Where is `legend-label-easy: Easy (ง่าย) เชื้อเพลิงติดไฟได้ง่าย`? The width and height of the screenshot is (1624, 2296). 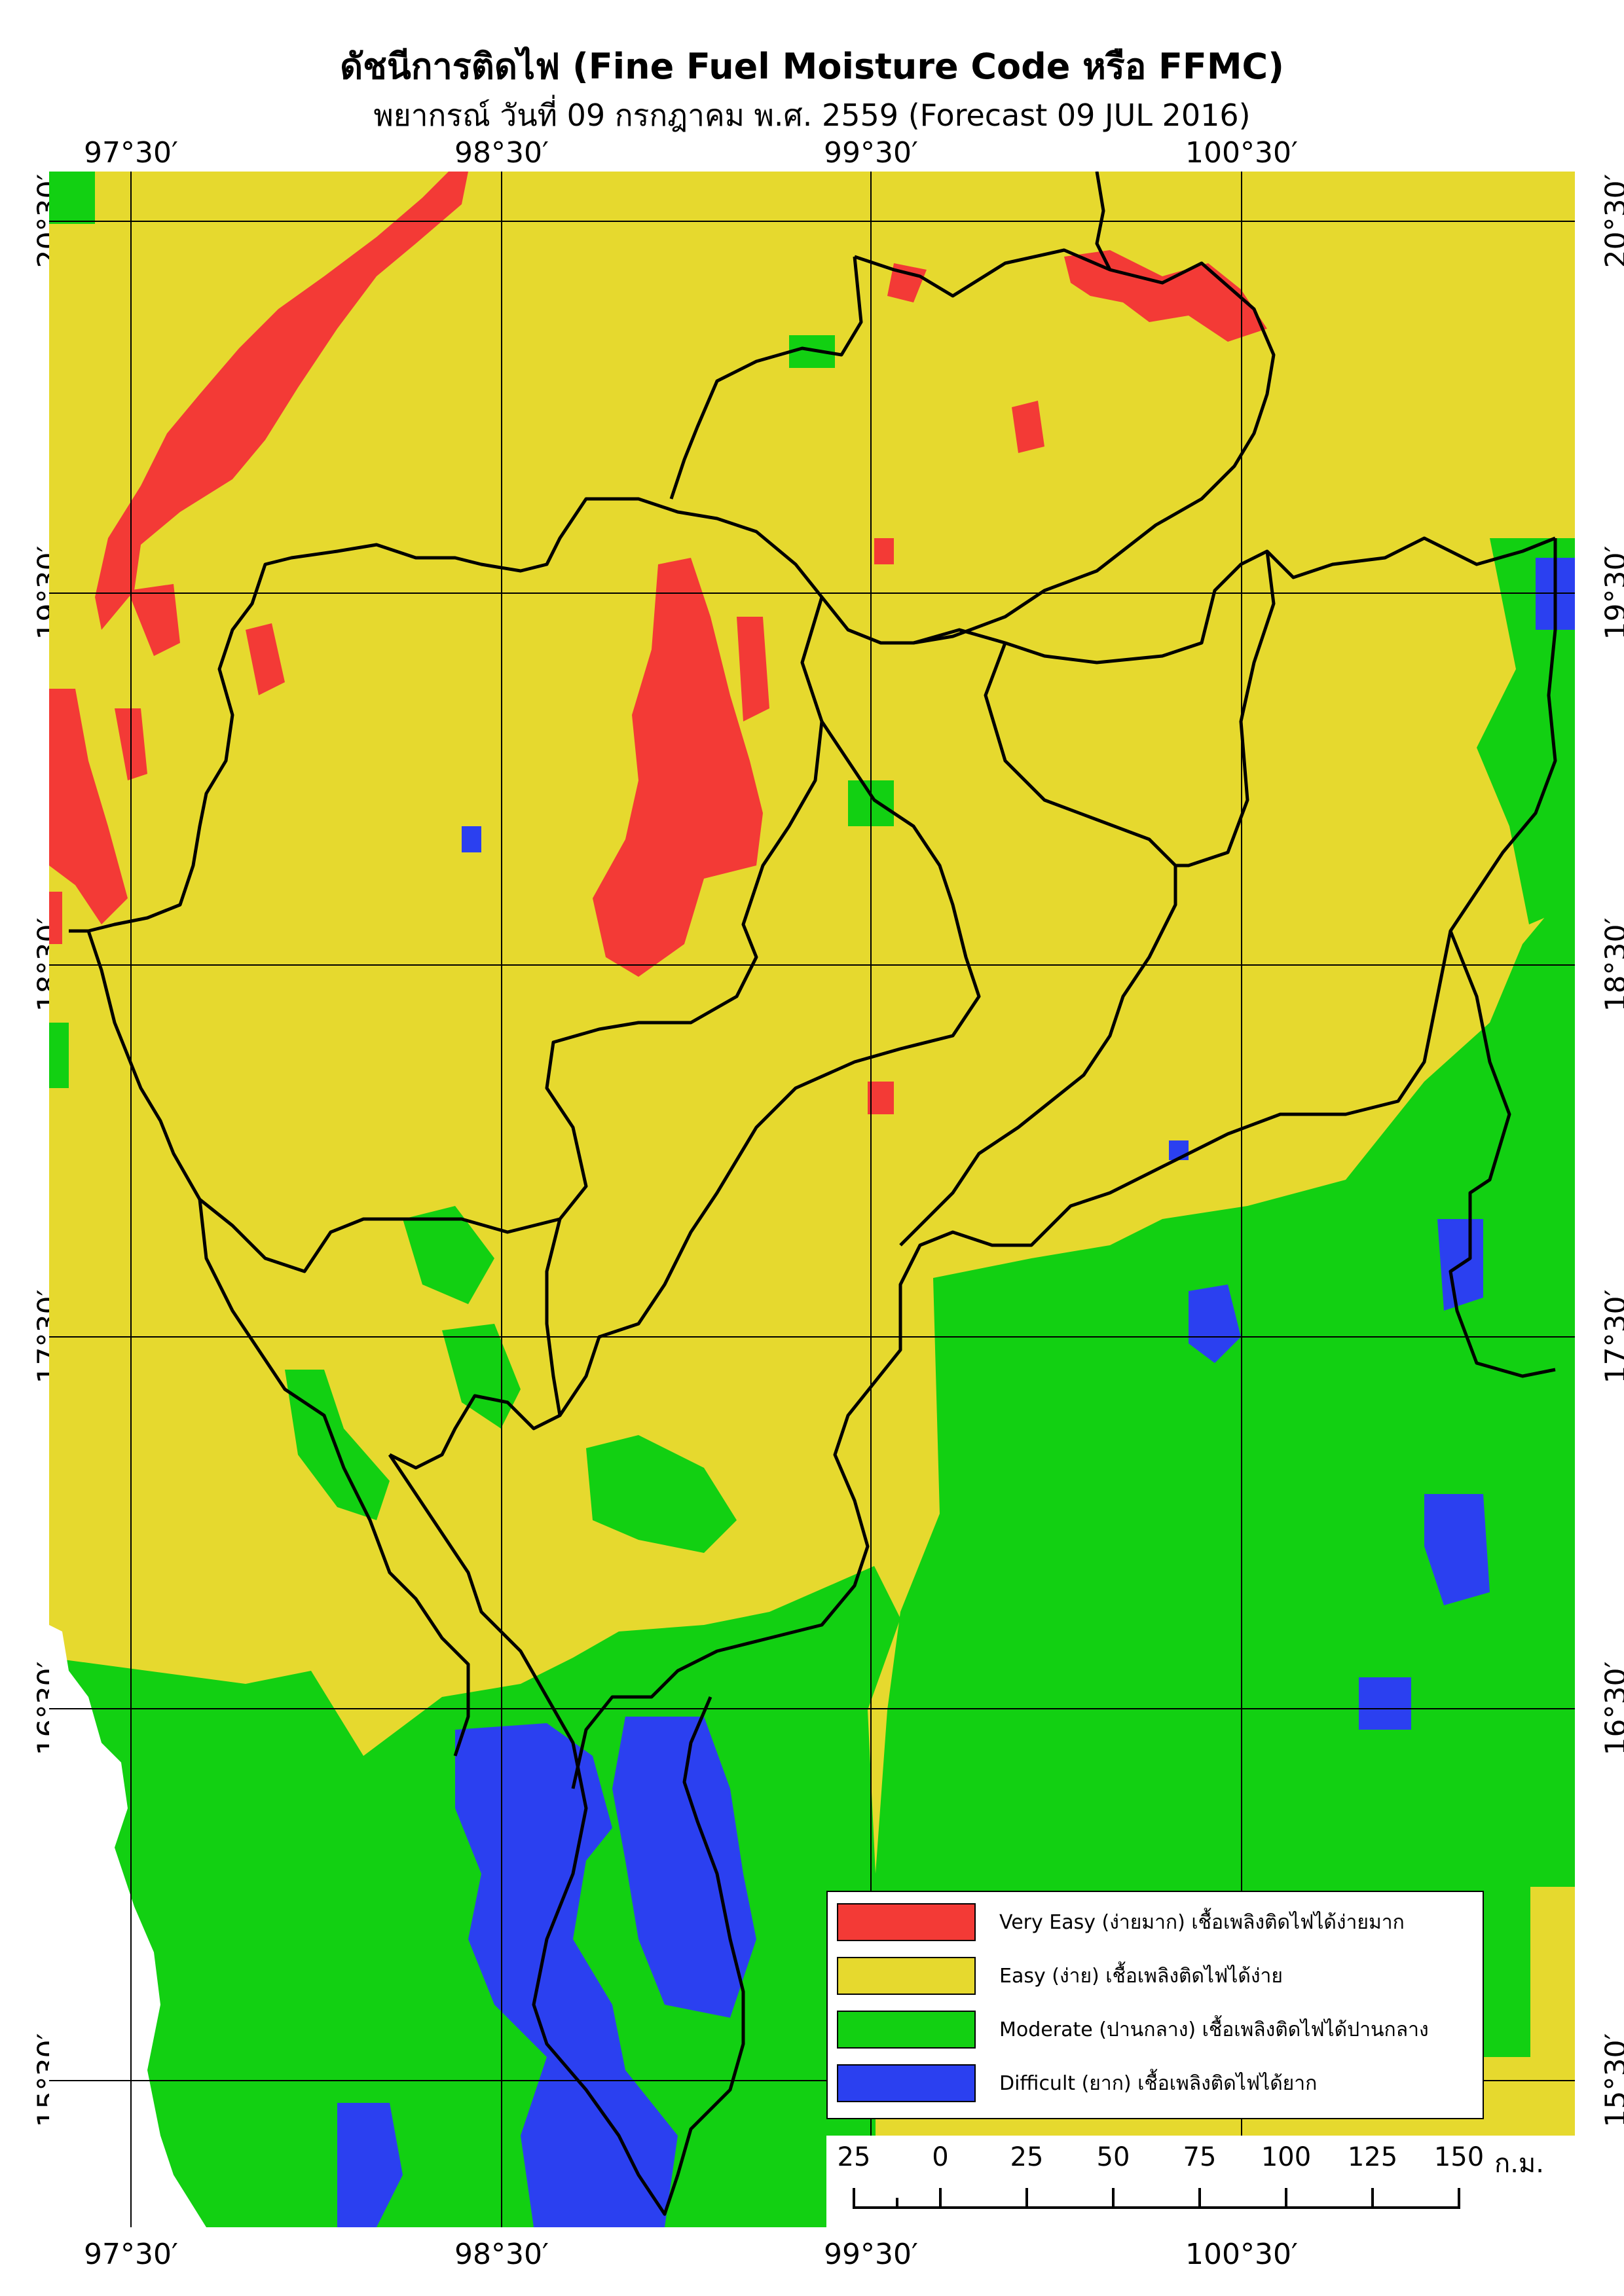 legend-label-easy: Easy (ง่าย) เชื้อเพลิงติดไฟได้ง่าย is located at coordinates (1141, 1976).